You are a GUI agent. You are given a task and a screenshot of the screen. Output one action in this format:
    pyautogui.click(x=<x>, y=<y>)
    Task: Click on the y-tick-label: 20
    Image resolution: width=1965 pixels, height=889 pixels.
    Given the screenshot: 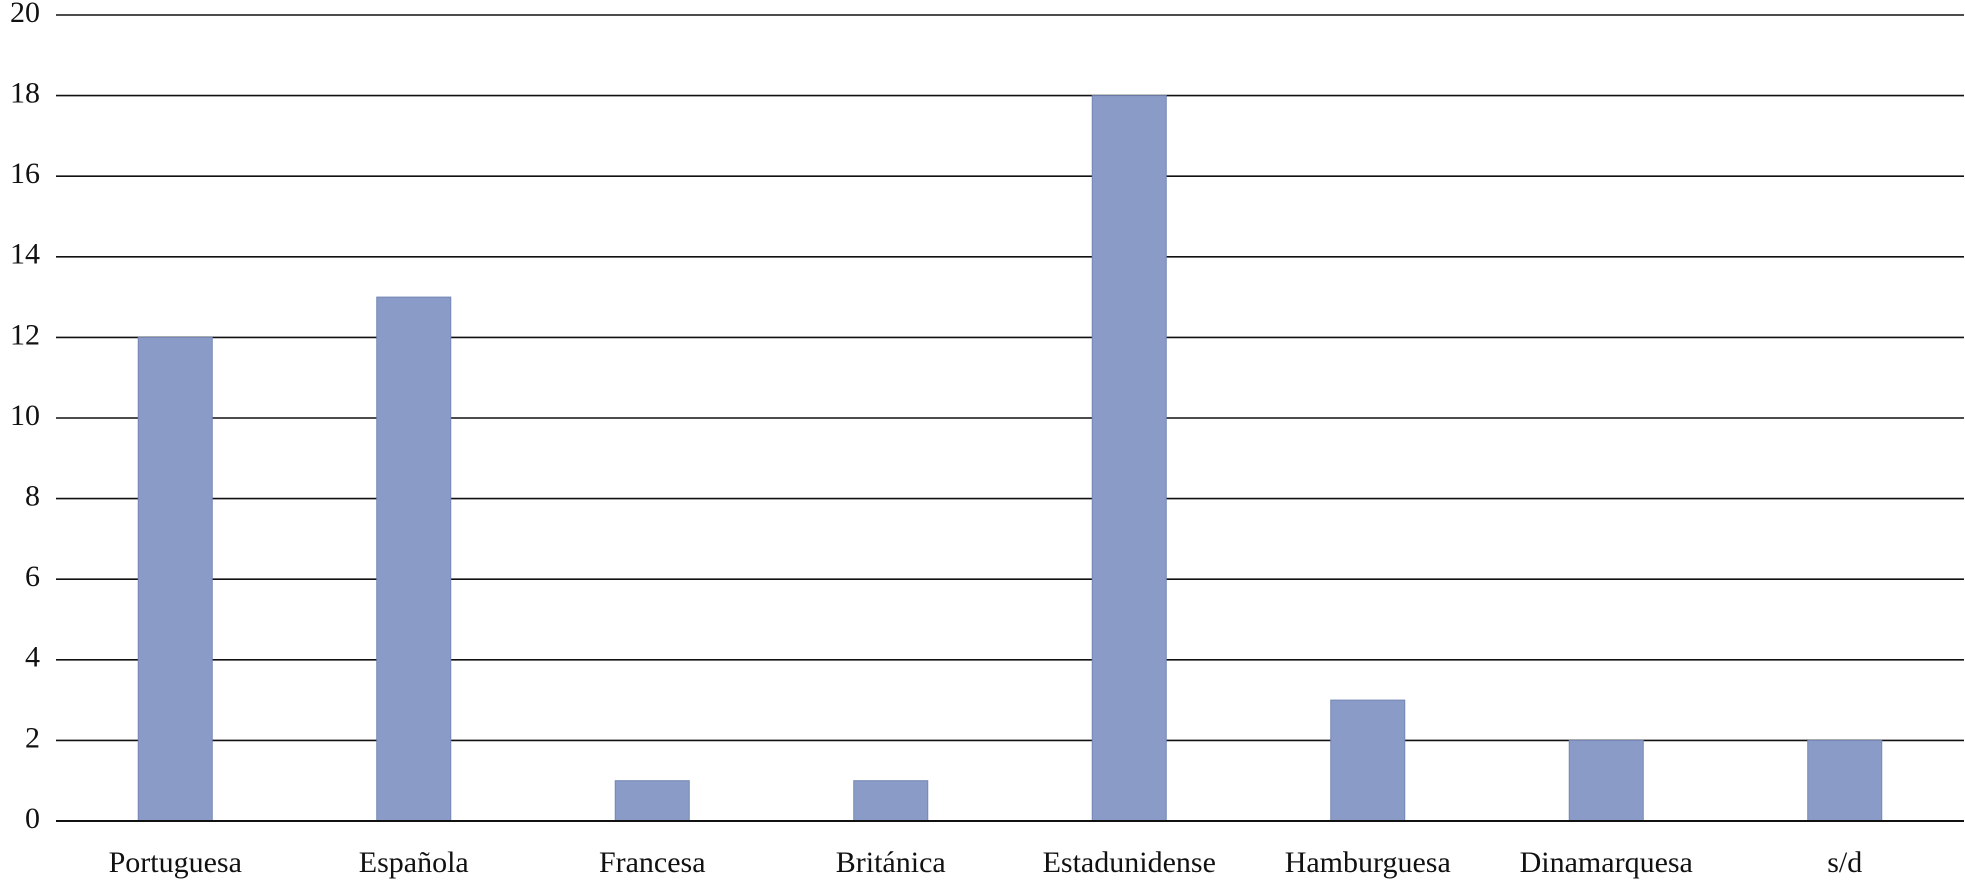 What is the action you would take?
    pyautogui.click(x=25, y=14)
    